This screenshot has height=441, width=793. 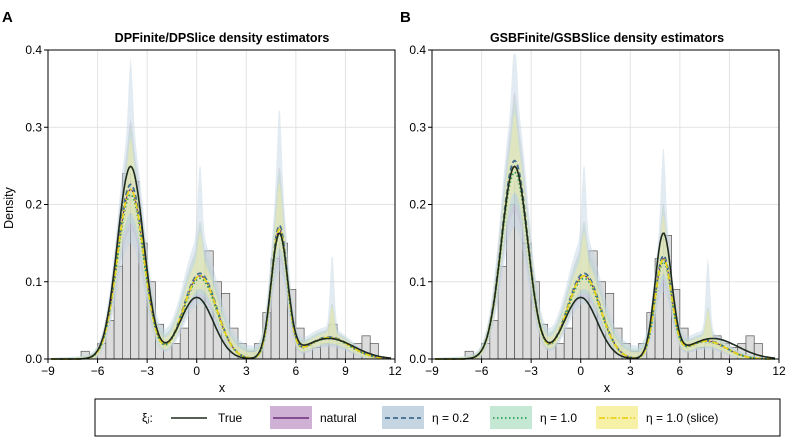 What do you see at coordinates (432, 371) in the screenshot?
I see `panel-b-x-tick-label: −9` at bounding box center [432, 371].